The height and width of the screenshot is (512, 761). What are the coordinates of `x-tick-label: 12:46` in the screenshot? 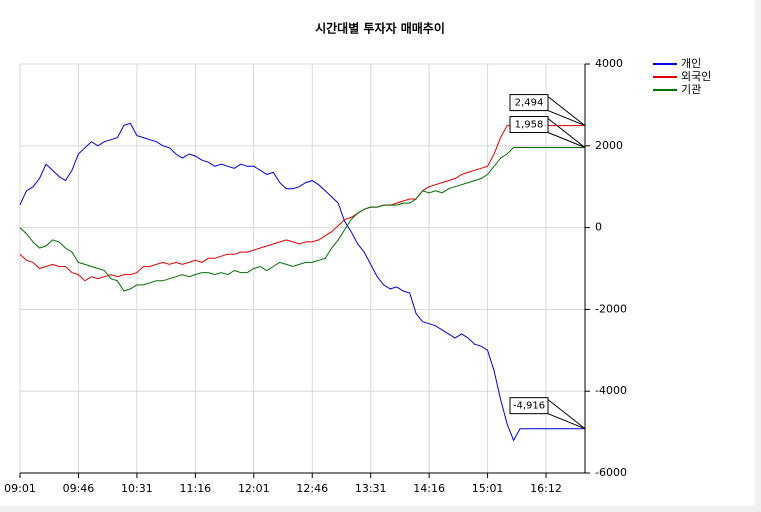 It's located at (312, 488).